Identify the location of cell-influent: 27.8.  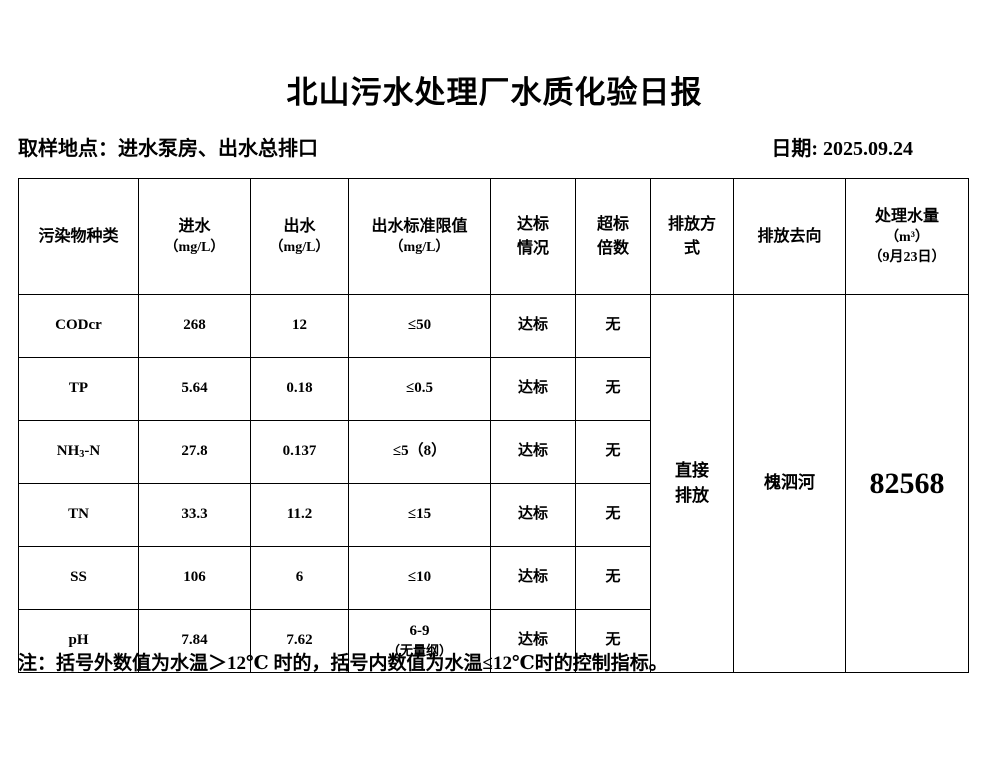
(194, 452).